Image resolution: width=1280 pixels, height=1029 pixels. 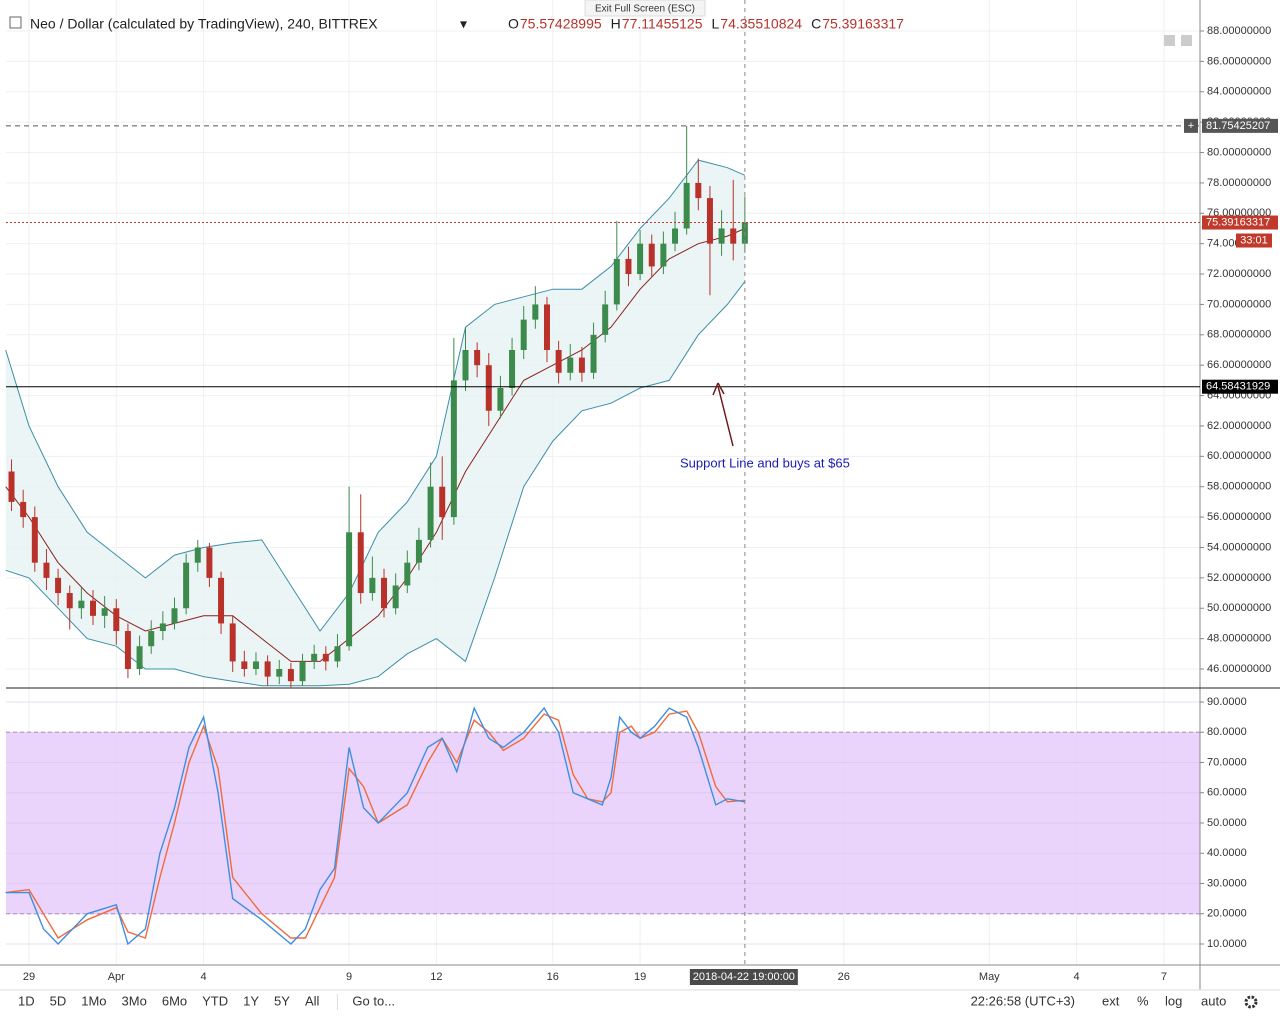 I want to click on y-tick-label: 78.00000000, so click(x=1239, y=183).